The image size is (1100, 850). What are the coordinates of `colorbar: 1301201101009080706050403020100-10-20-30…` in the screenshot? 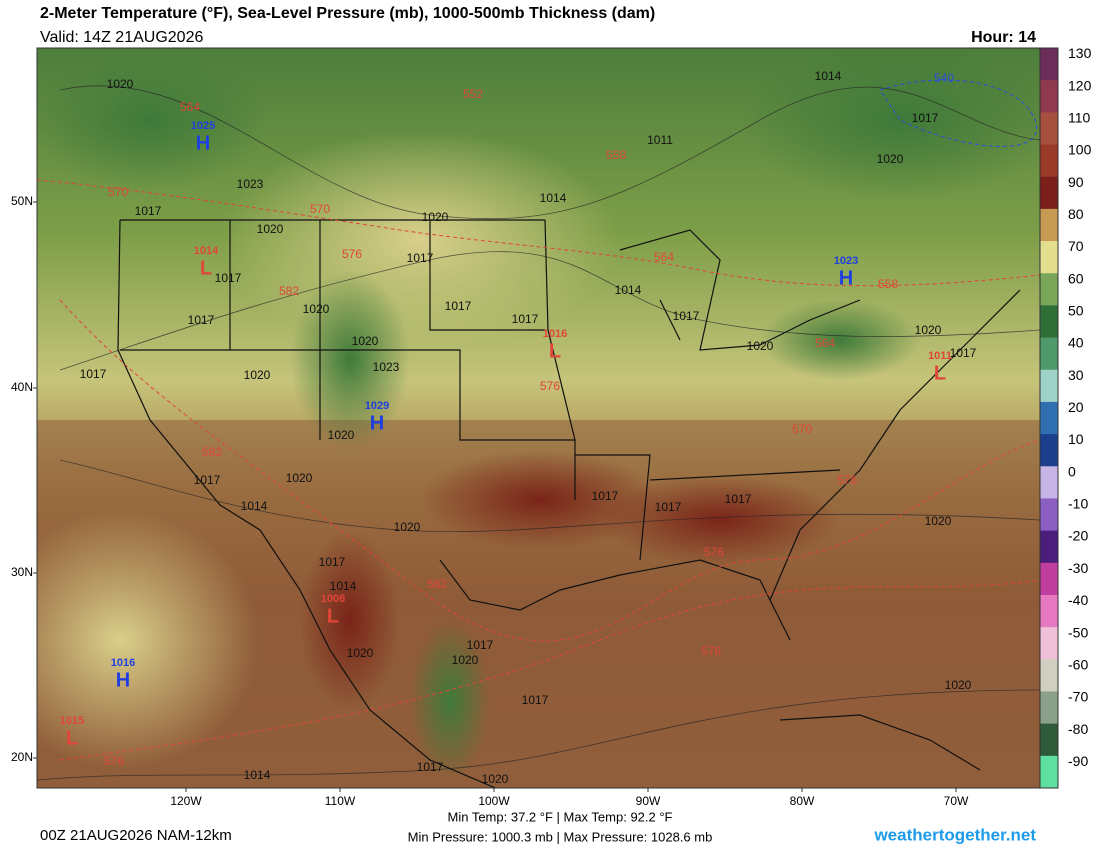 It's located at (1065, 417).